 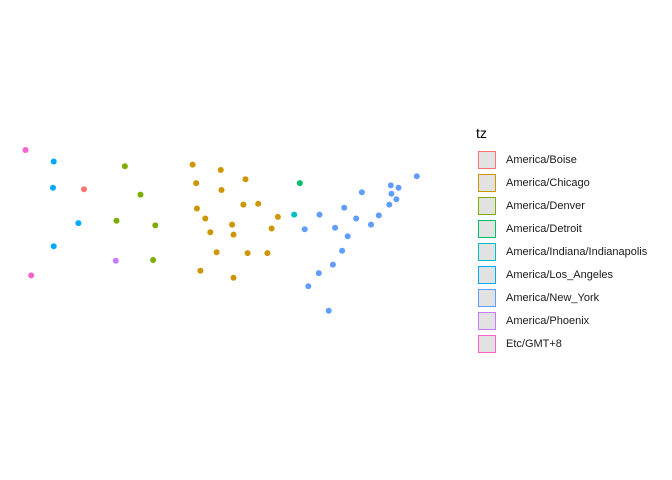 What do you see at coordinates (545, 205) in the screenshot?
I see `legend-label: America/Denver` at bounding box center [545, 205].